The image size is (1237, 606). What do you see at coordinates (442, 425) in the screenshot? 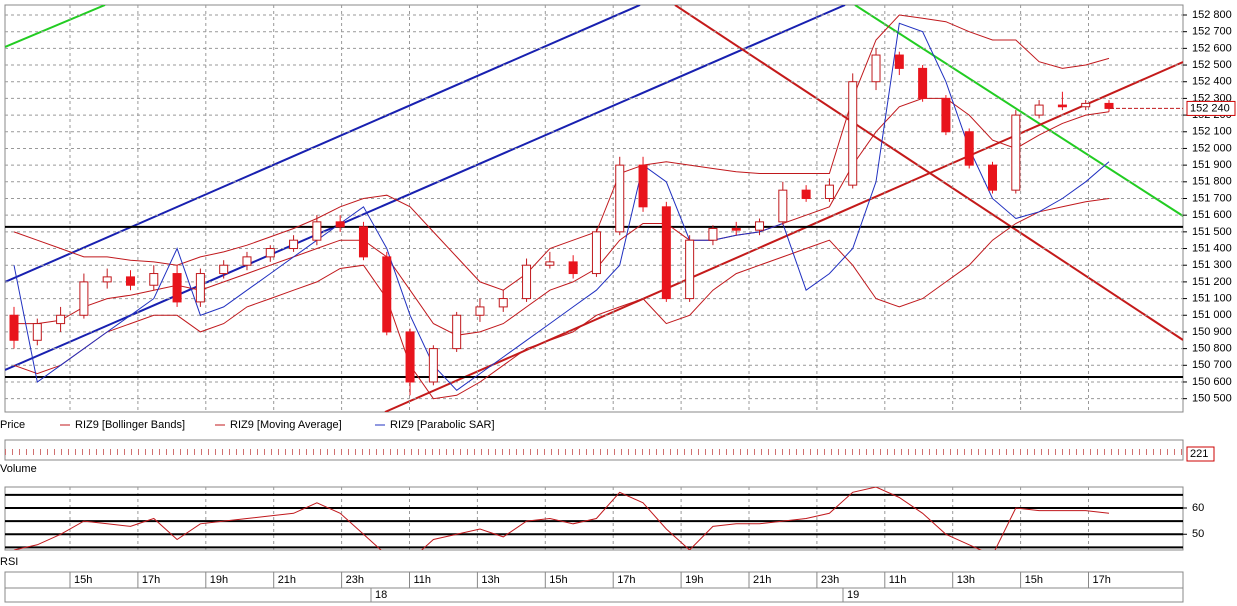
I see `legend-label: RIZ9 [Parabolic SAR]` at bounding box center [442, 425].